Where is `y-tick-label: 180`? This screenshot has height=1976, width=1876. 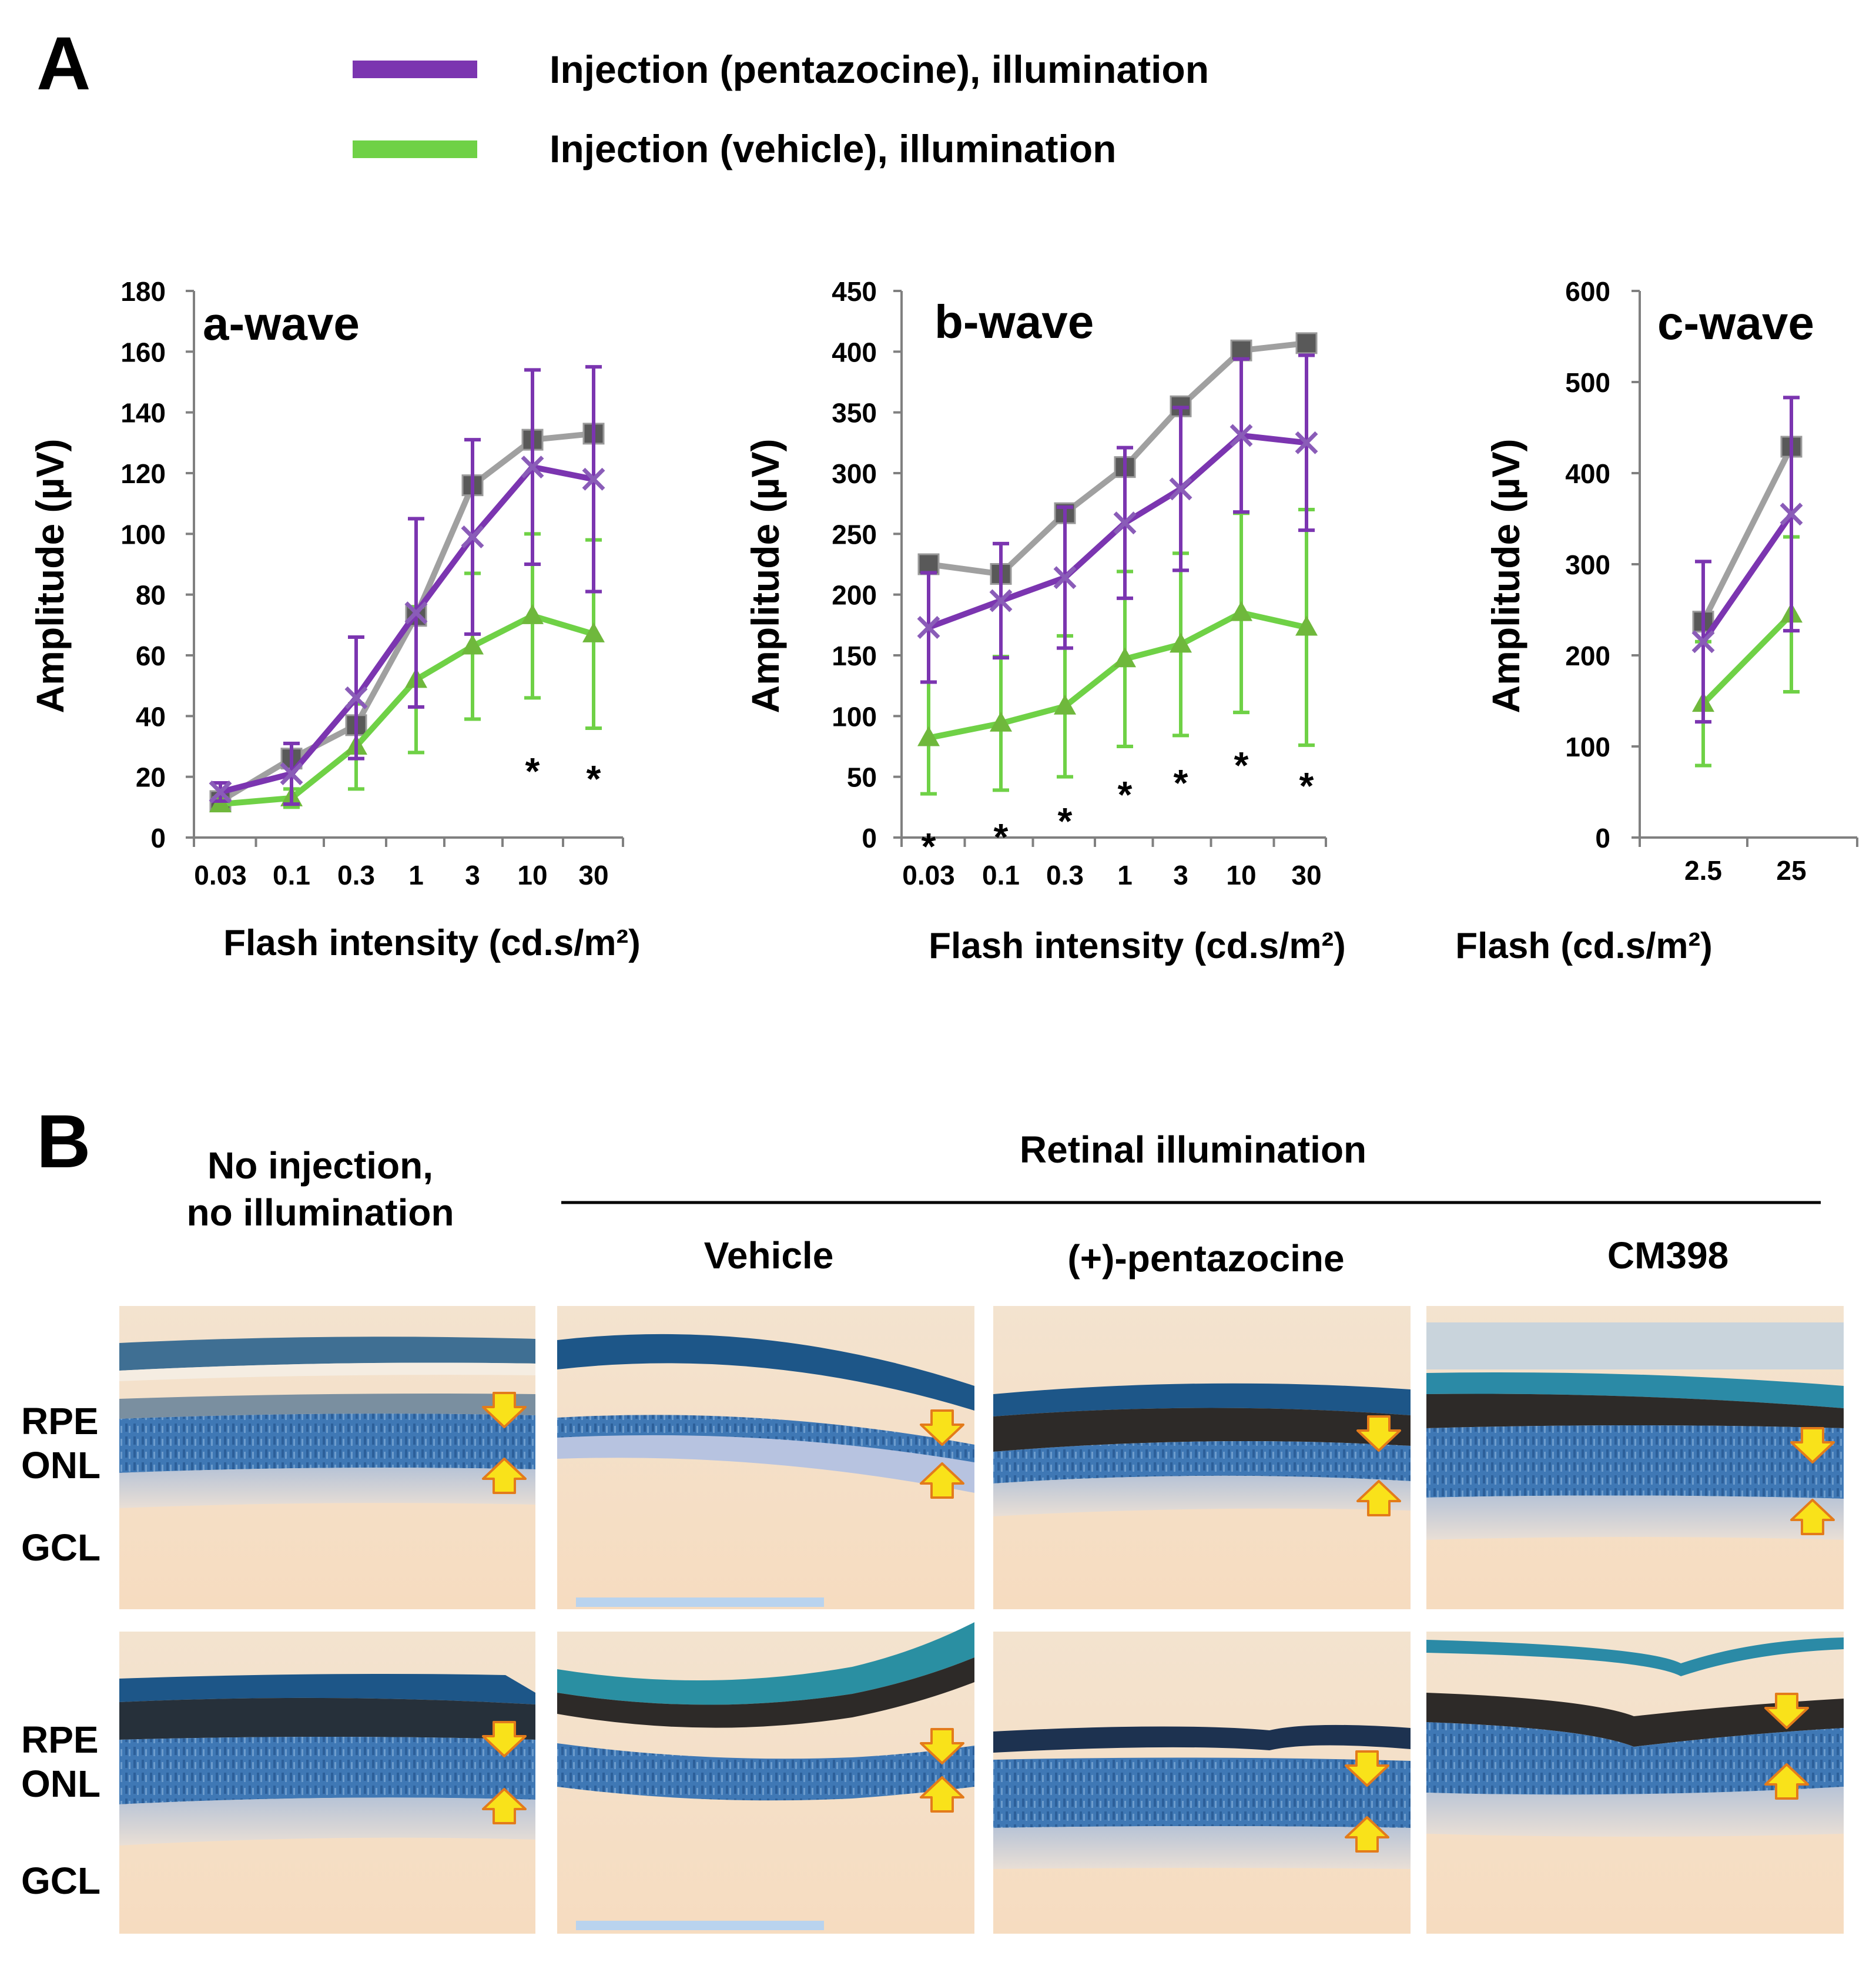 y-tick-label: 180 is located at coordinates (143, 291).